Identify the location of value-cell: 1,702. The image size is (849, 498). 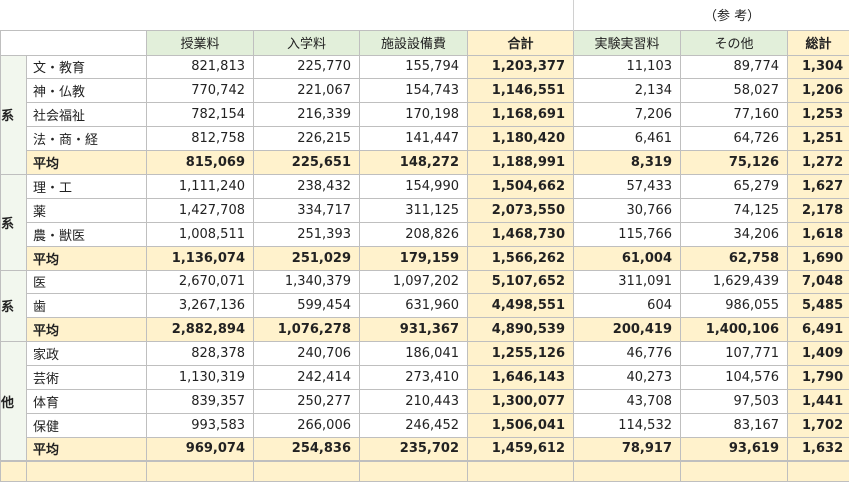
(817, 425).